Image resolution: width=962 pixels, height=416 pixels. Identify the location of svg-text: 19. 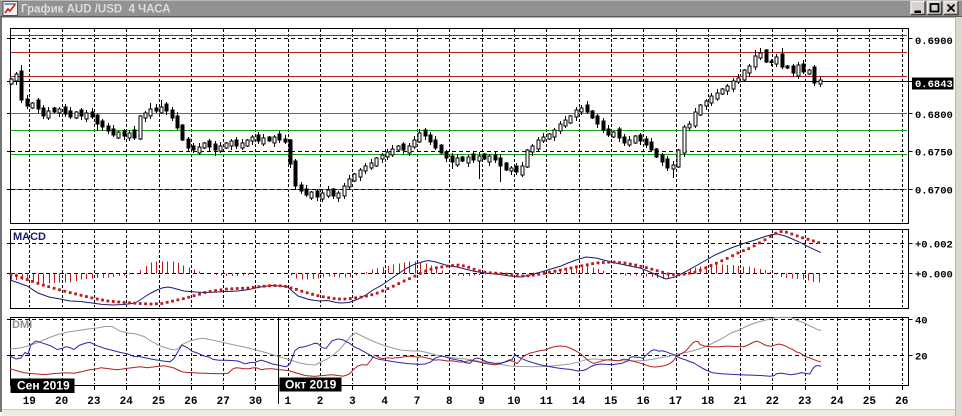
(29, 402).